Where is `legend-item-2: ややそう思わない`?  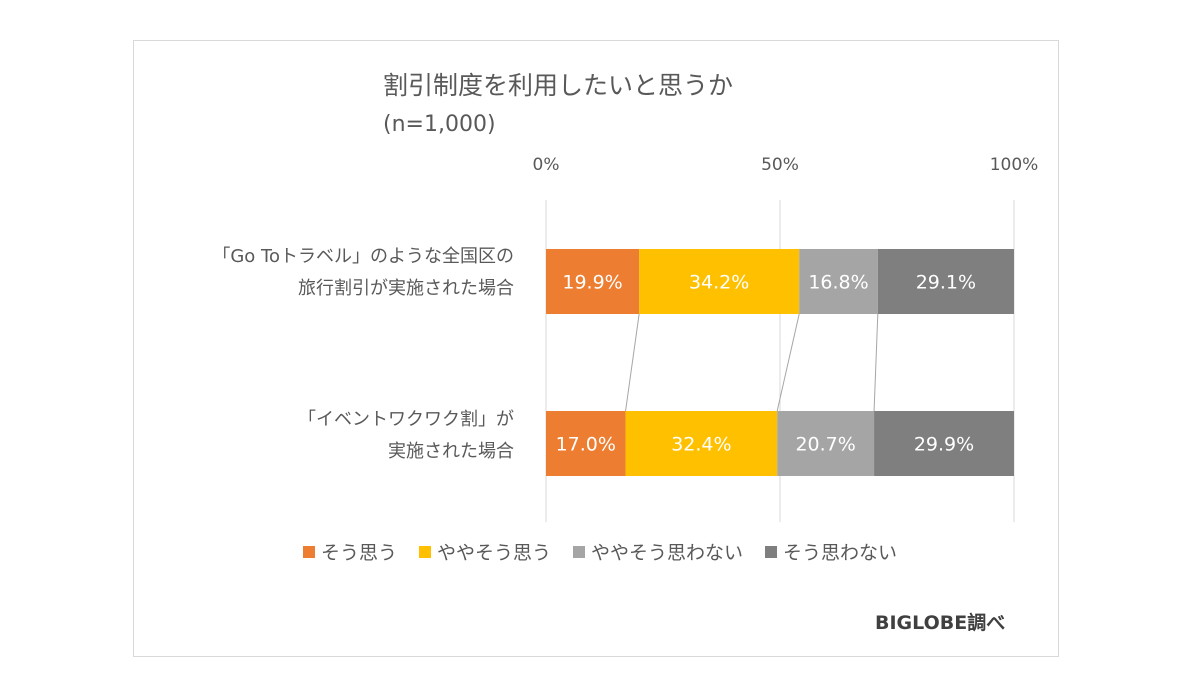 legend-item-2: ややそう思わない is located at coordinates (658, 551).